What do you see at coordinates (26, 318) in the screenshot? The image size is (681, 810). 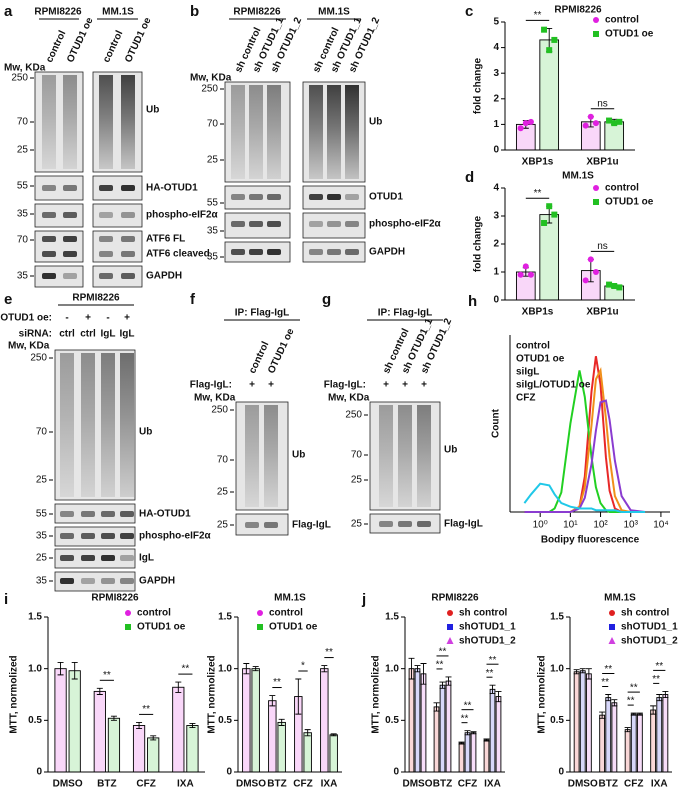 I see `condition-name: OTUD1 oe:` at bounding box center [26, 318].